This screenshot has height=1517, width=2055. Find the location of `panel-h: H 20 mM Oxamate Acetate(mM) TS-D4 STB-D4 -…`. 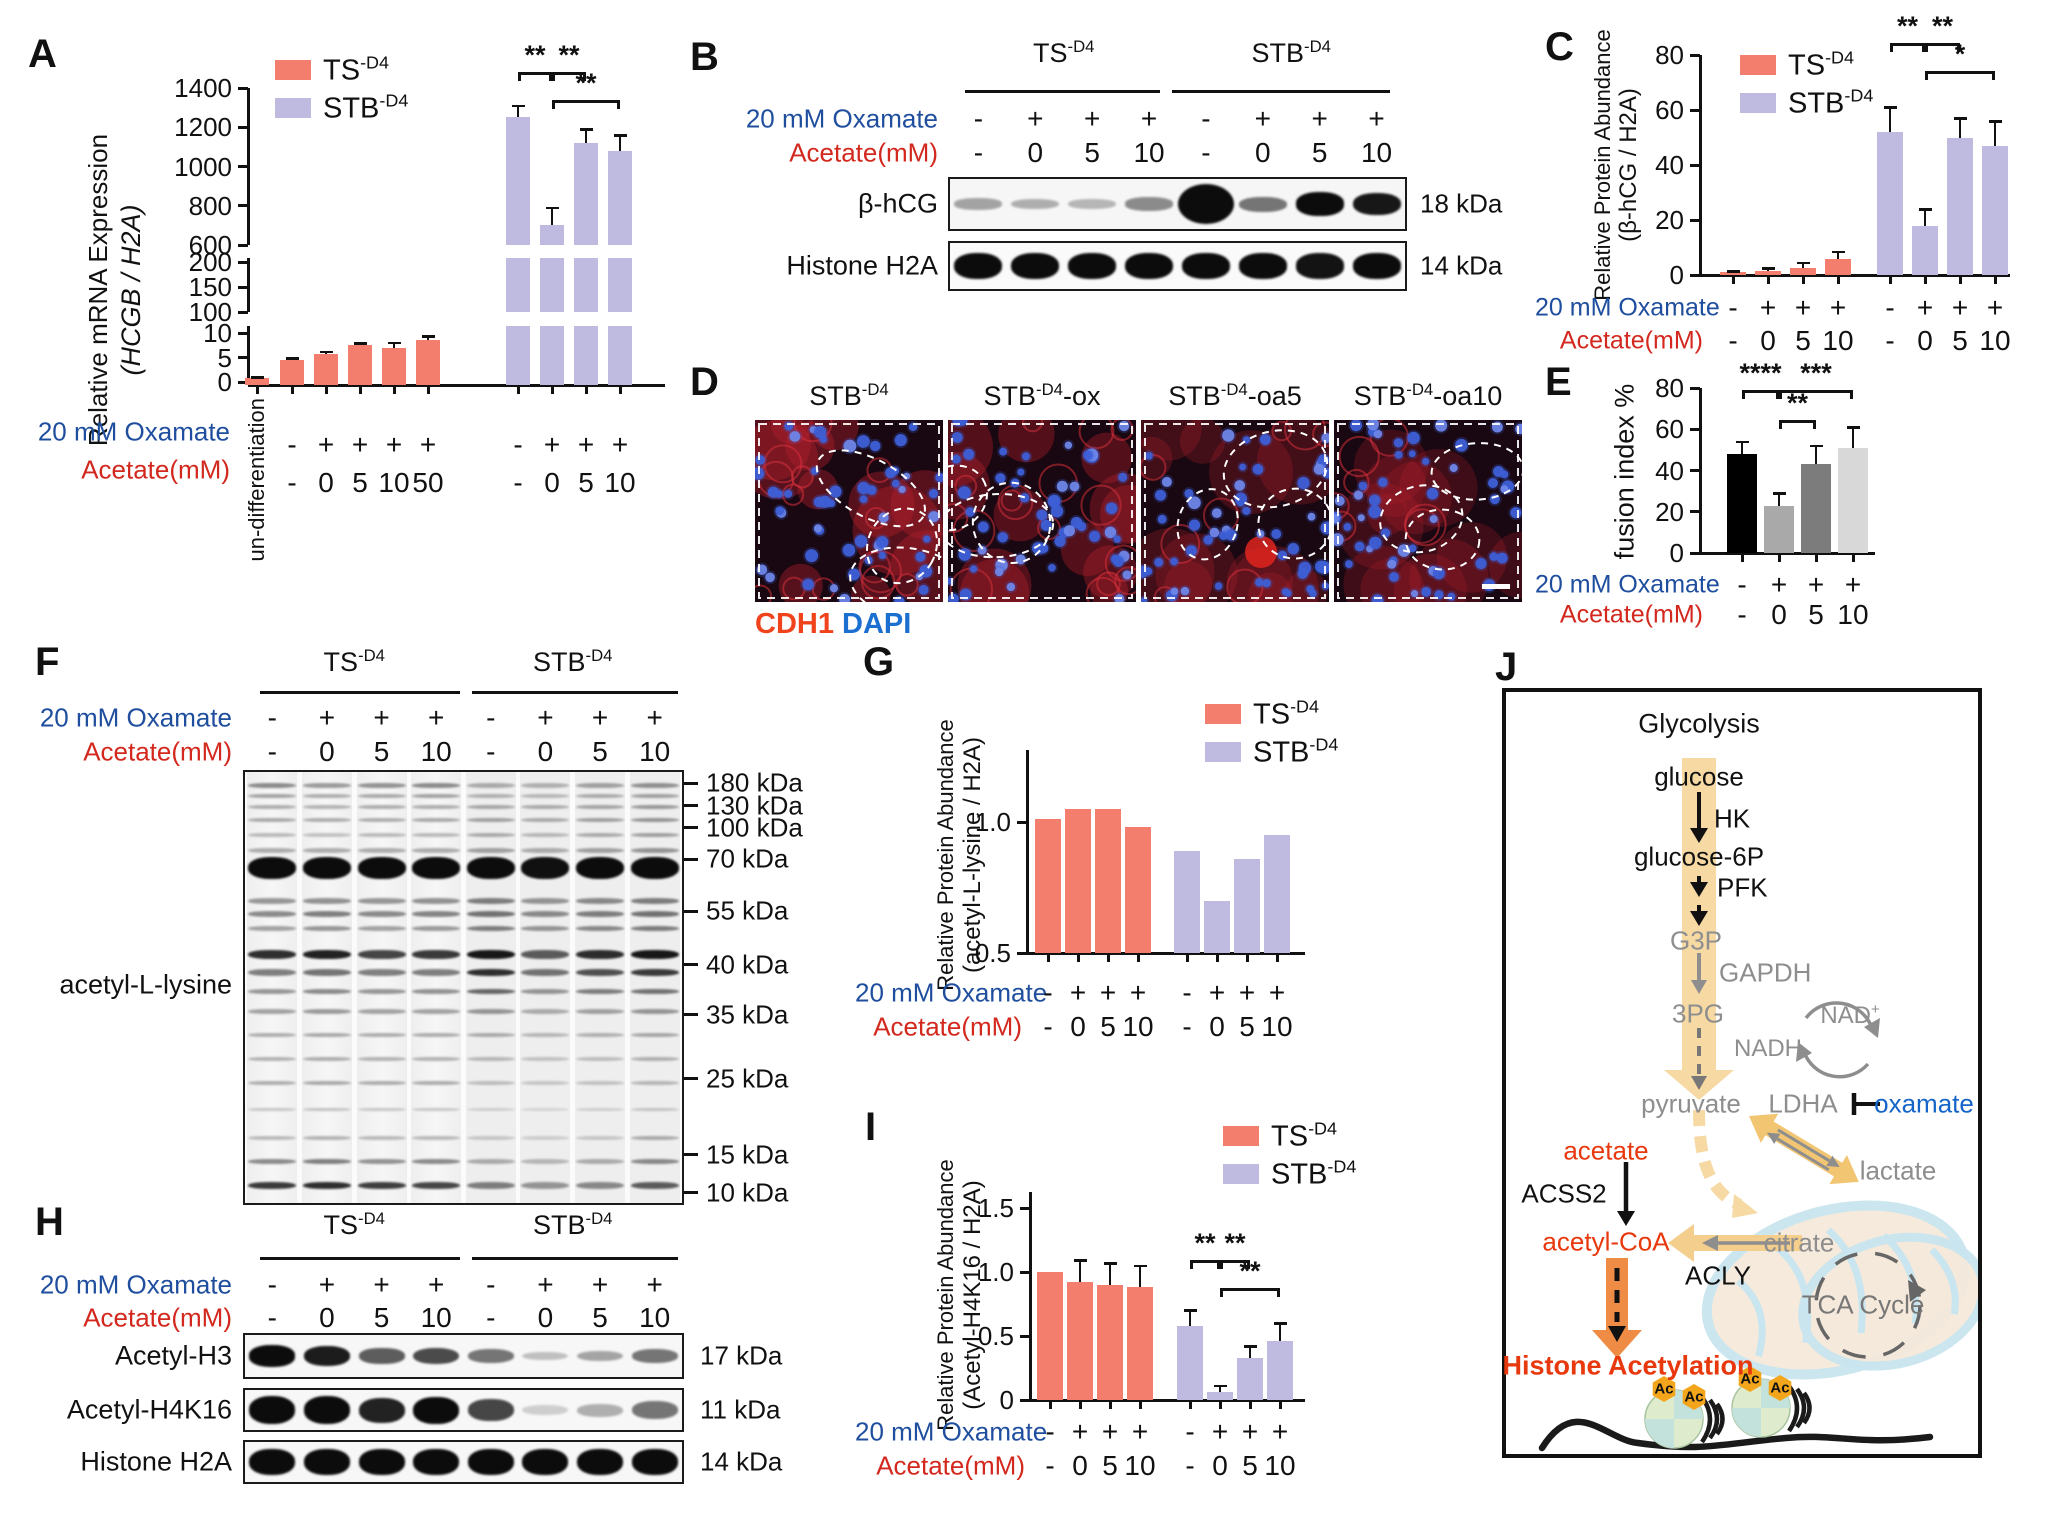

panel-h: H 20 mM Oxamate Acetate(mM) TS-D4 STB-D4 -… is located at coordinates (435, 1358).